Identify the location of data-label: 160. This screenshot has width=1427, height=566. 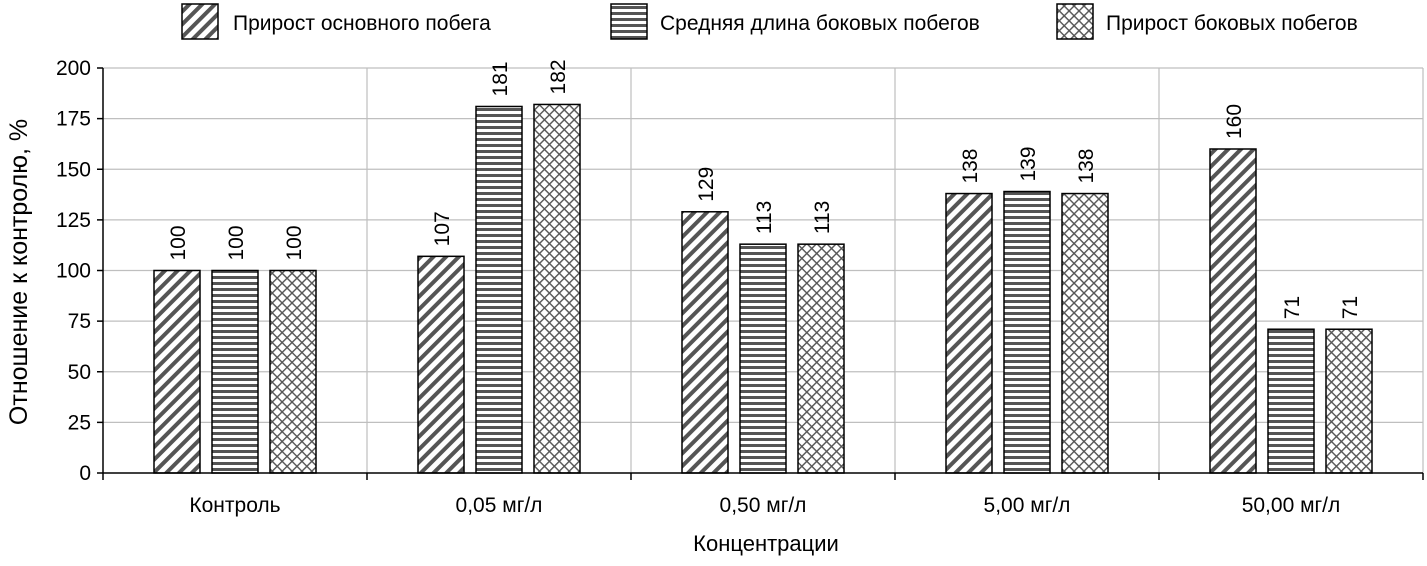
(1234, 121).